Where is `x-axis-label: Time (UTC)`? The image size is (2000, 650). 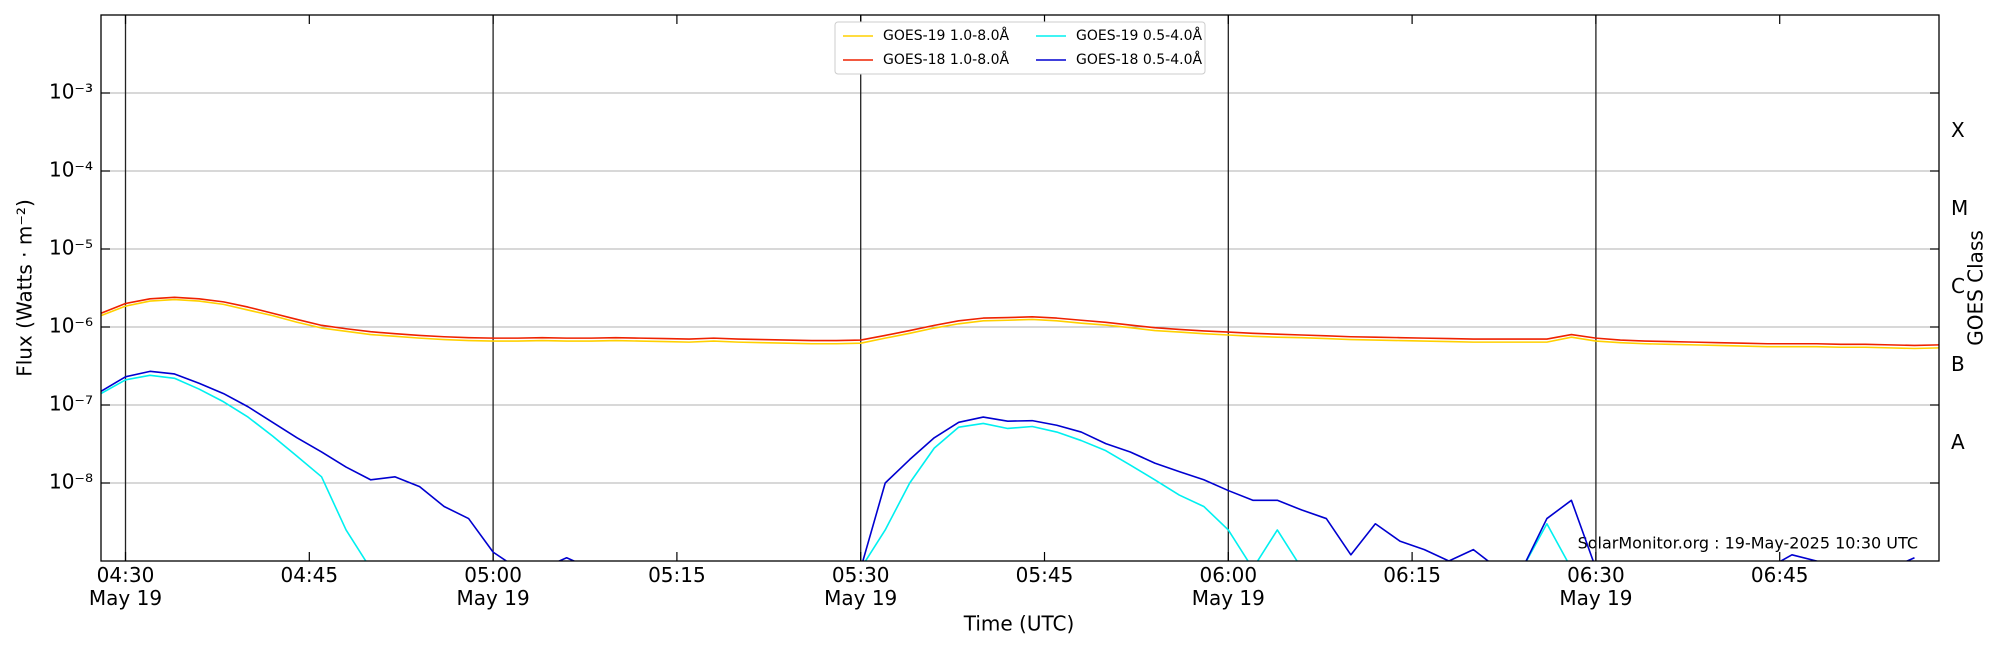
x-axis-label: Time (UTC) is located at coordinates (1019, 624).